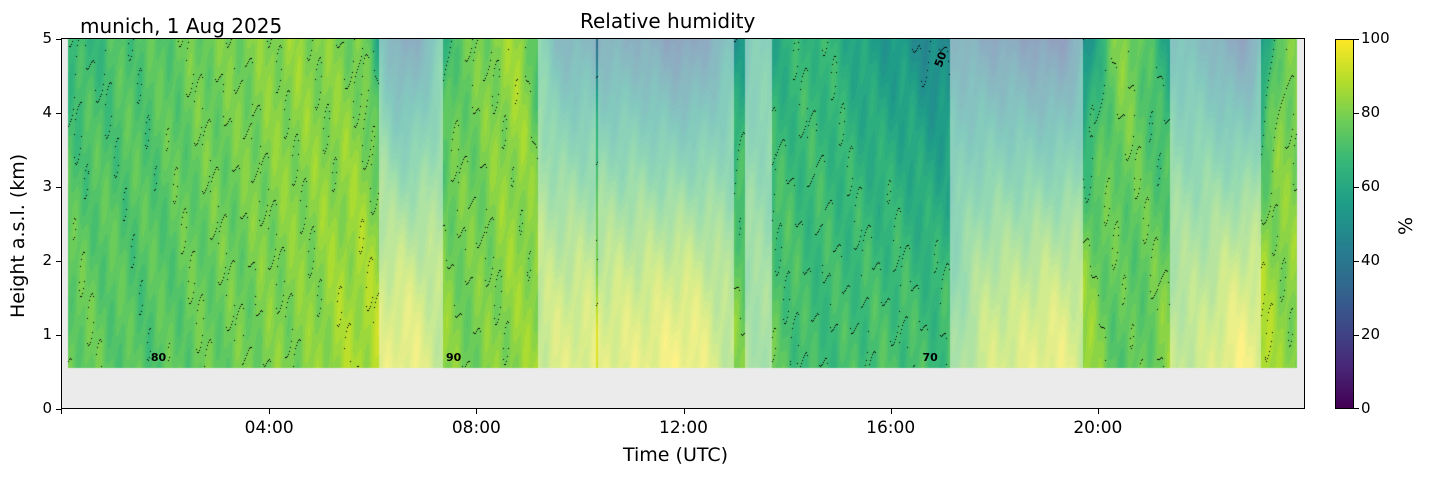  Describe the element at coordinates (1371, 186) in the screenshot. I see `colorbar-tick-label: 60` at that location.